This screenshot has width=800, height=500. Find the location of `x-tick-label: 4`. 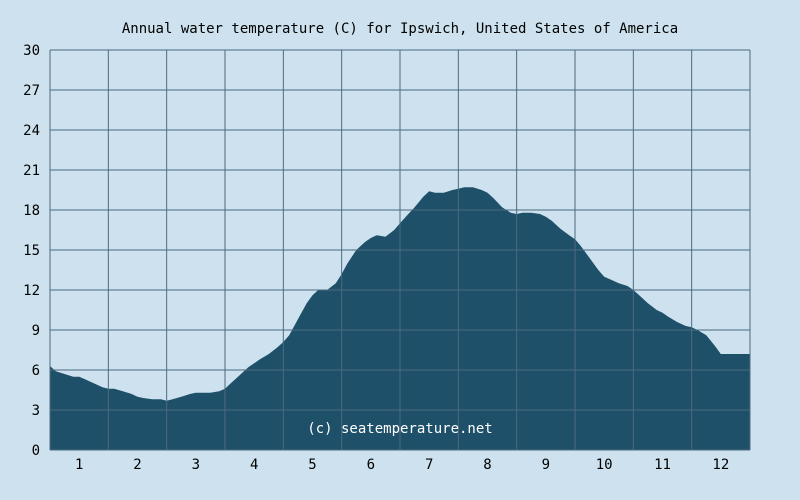

x-tick-label: 4 is located at coordinates (254, 465).